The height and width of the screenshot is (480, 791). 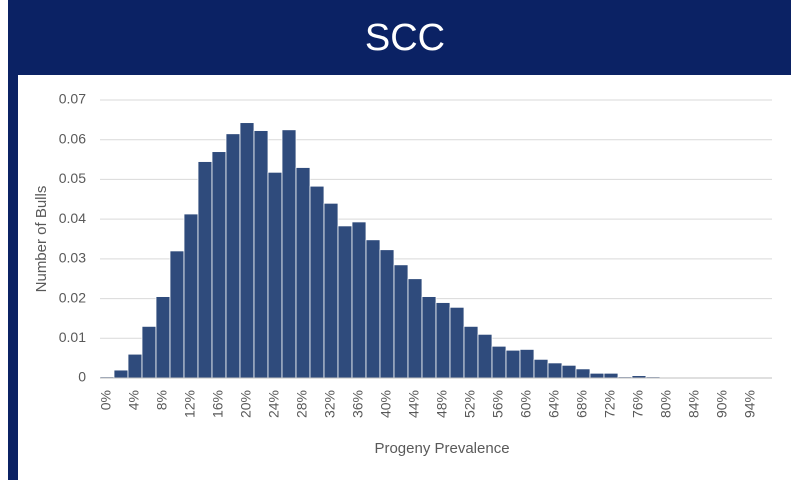 What do you see at coordinates (72, 337) in the screenshot?
I see `y-tick-label: 0.01` at bounding box center [72, 337].